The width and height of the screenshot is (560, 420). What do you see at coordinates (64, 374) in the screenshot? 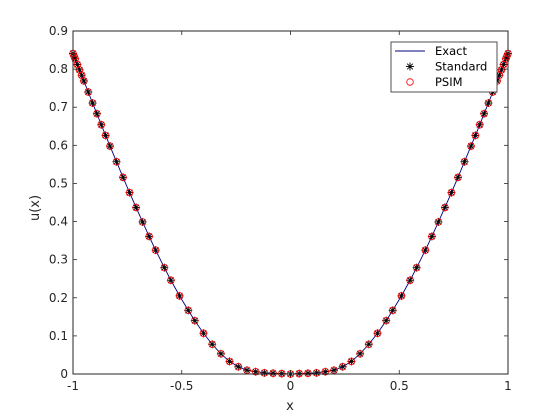
I see `y-tick-label: 0` at bounding box center [64, 374].